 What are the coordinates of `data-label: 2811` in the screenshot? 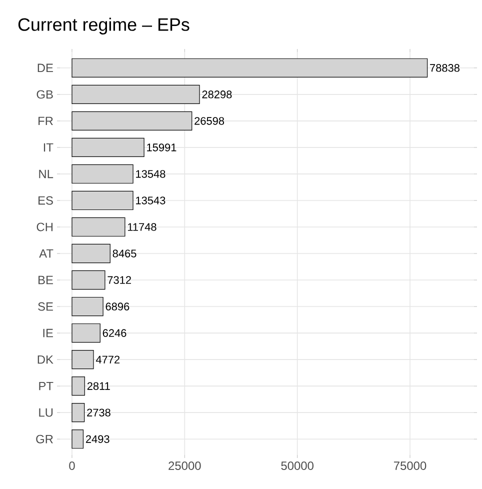 It's located at (98, 386).